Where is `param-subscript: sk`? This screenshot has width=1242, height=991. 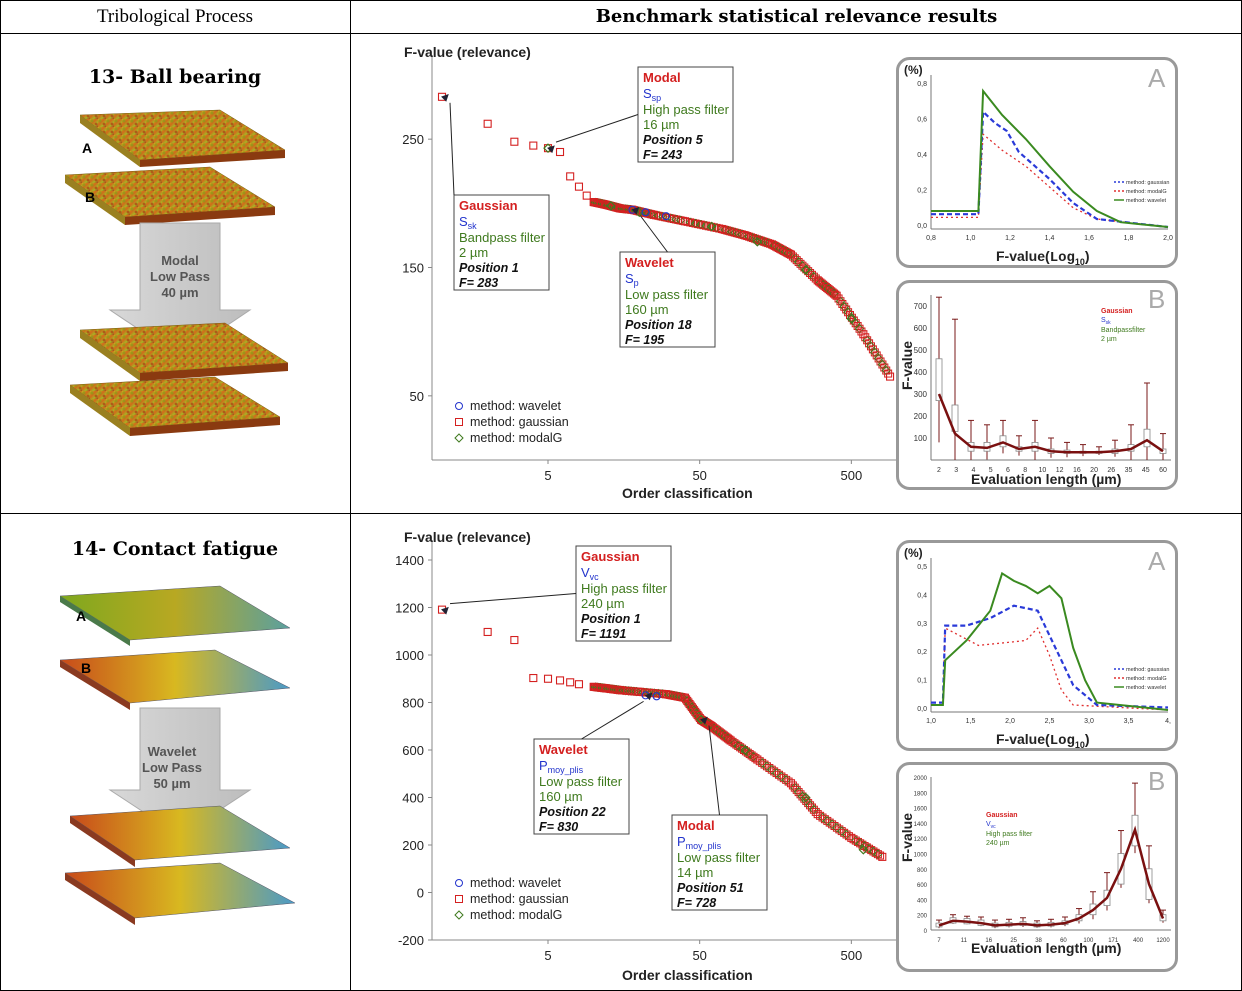 param-subscript: sk is located at coordinates (473, 226).